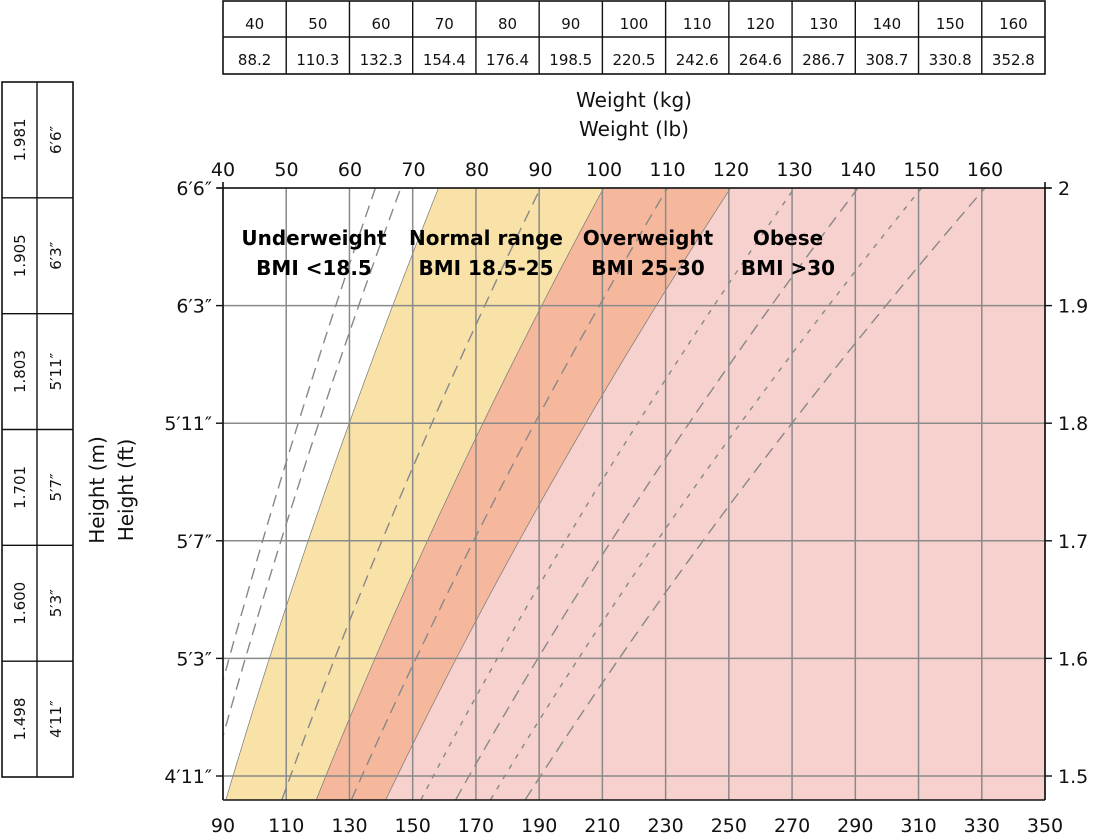 This screenshot has height=839, width=1100. What do you see at coordinates (20, 139) in the screenshot?
I see `height-table-m-cell: 1.981` at bounding box center [20, 139].